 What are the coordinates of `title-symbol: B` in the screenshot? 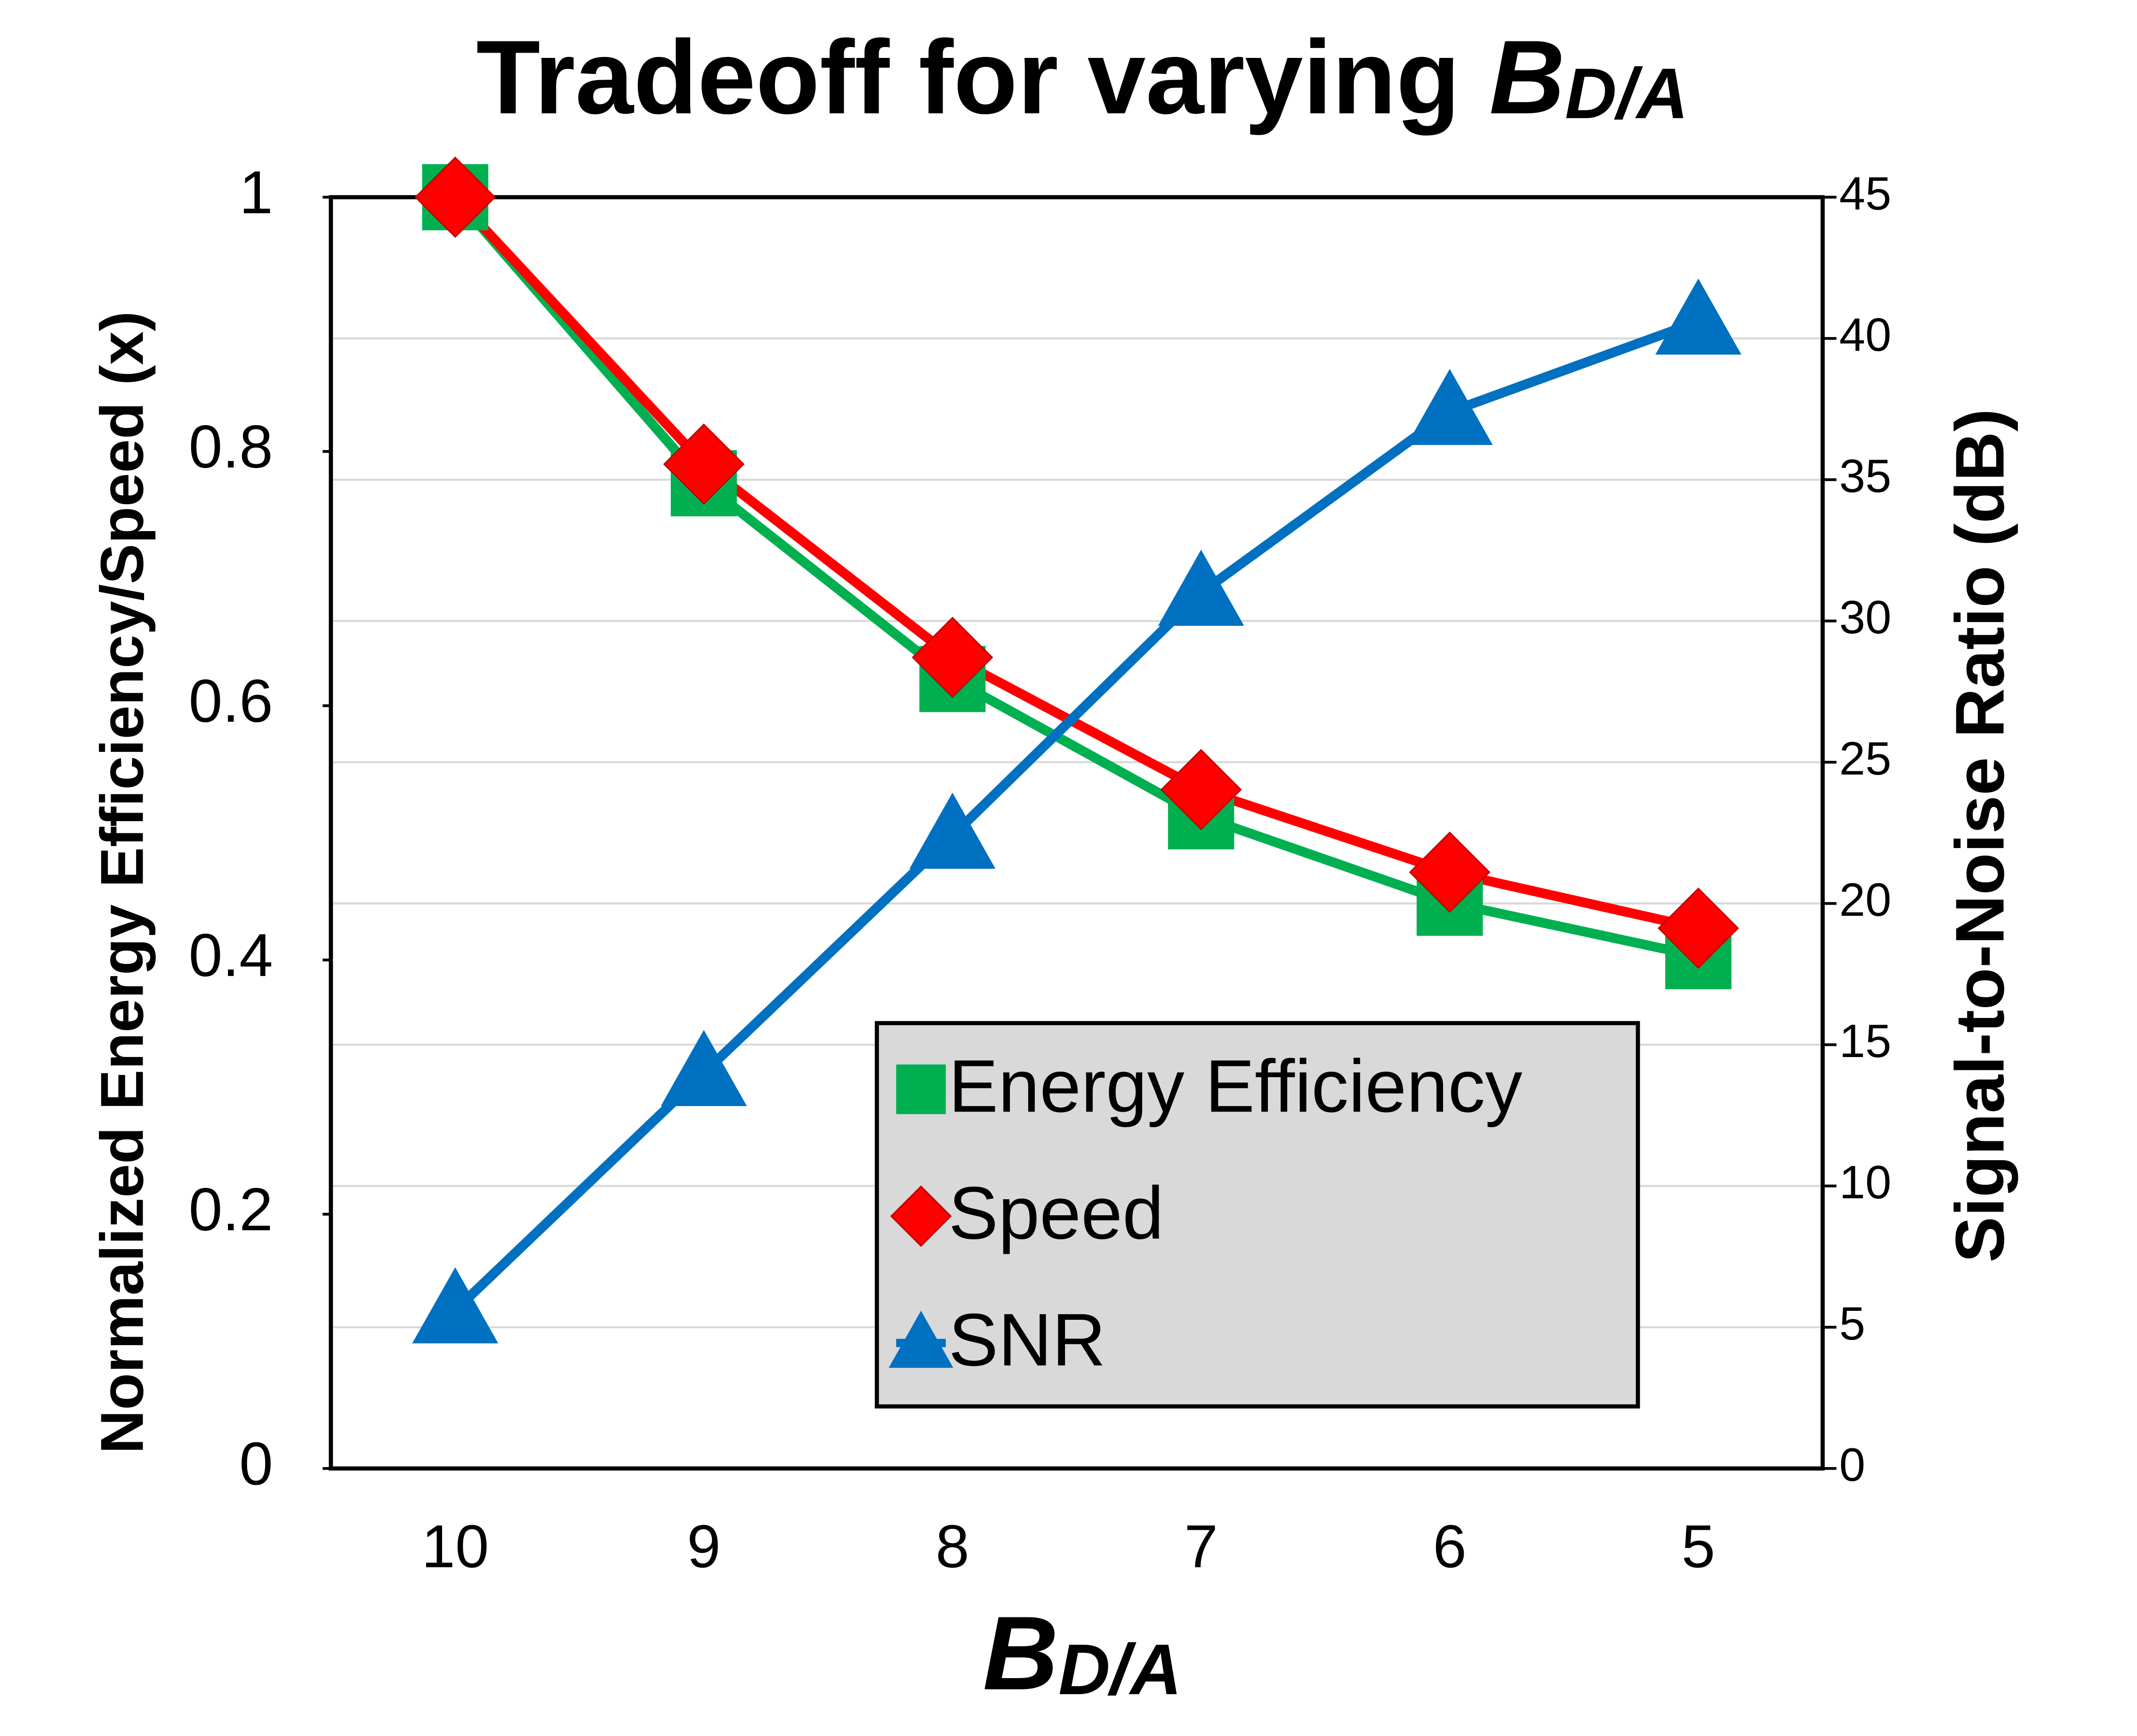 It's located at (1527, 77).